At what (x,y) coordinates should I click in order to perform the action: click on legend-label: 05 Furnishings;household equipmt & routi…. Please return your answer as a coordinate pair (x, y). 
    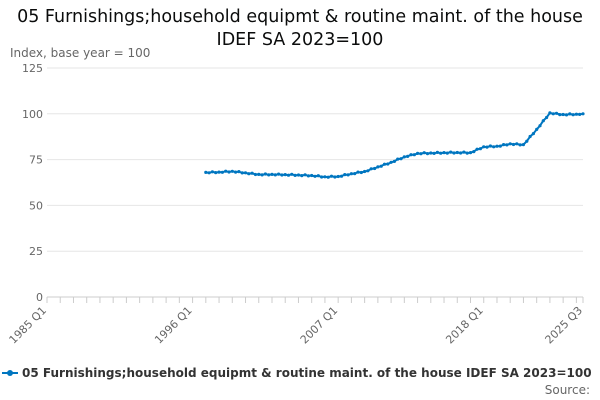
    Looking at the image, I should click on (307, 373).